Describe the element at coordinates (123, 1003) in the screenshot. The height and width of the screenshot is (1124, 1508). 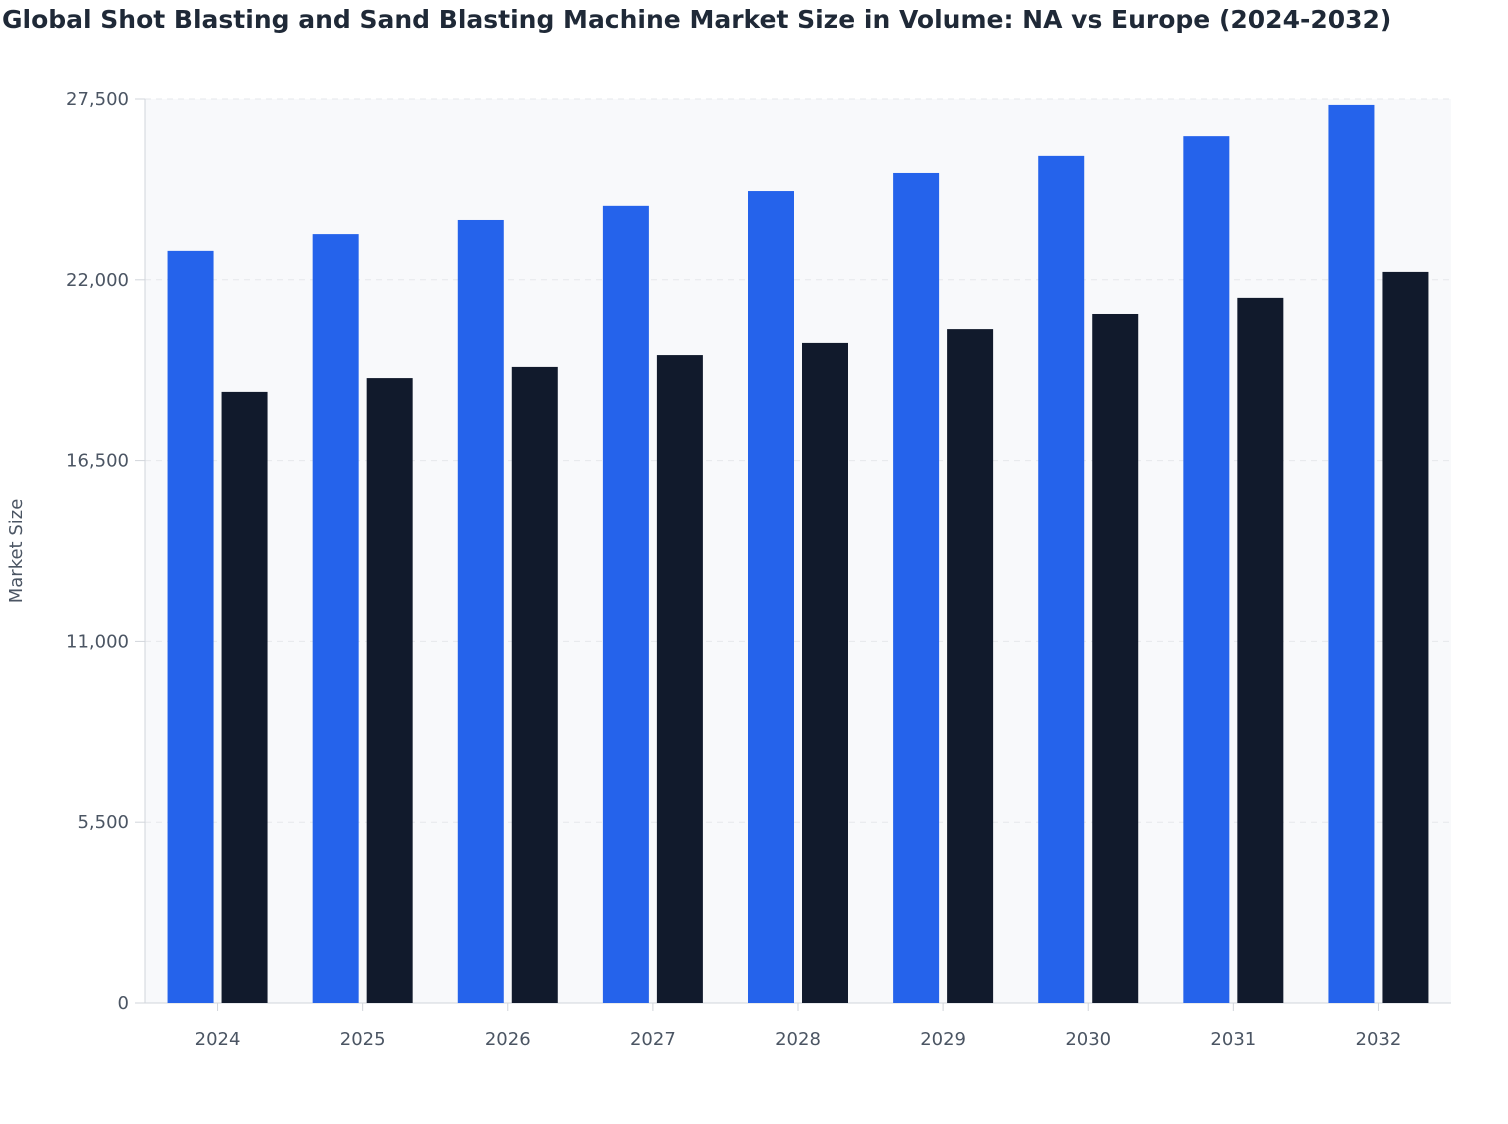
I see `y-tick-label: 0` at that location.